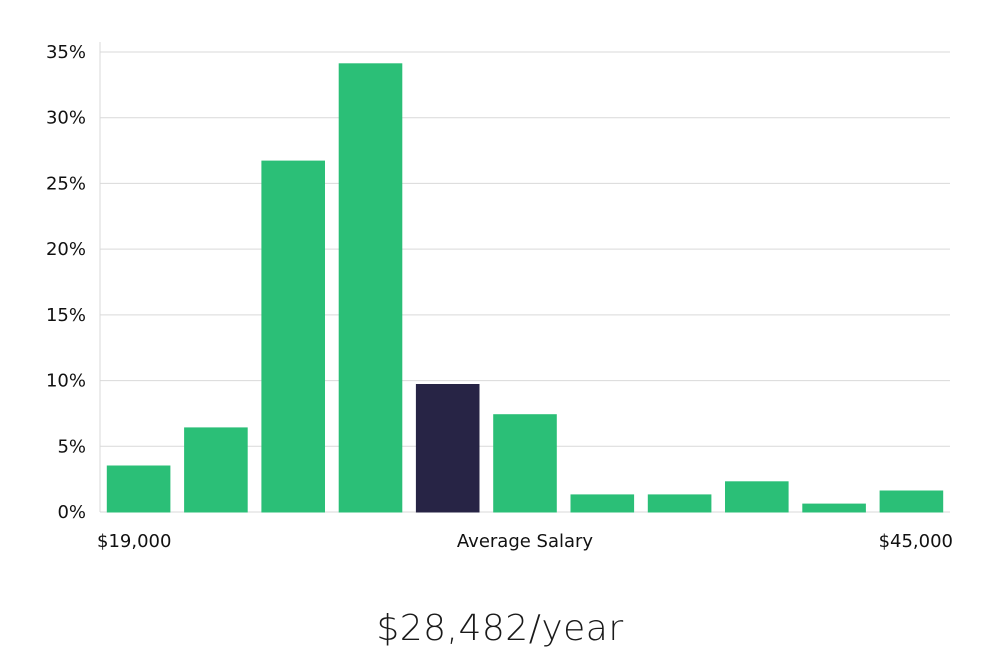 The image size is (1000, 660). What do you see at coordinates (134, 541) in the screenshot?
I see `x-label-min: $19,000` at bounding box center [134, 541].